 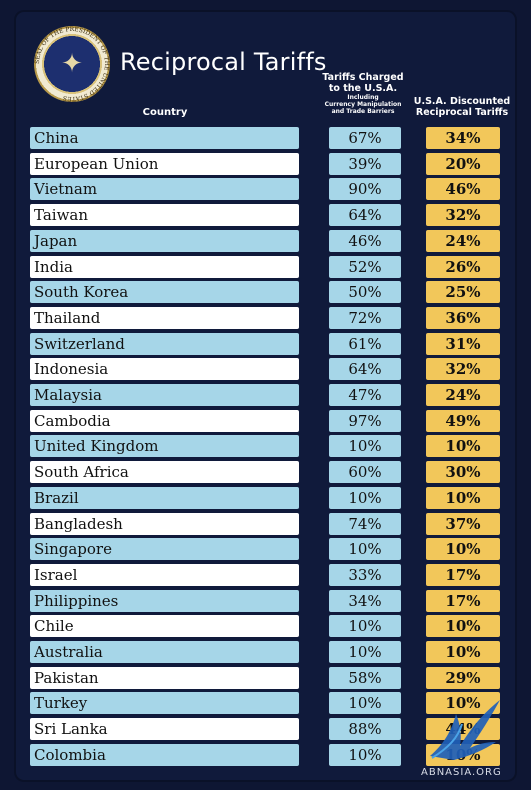 I want to click on table-row: Taiwan 64% 32%, so click(x=265, y=215).